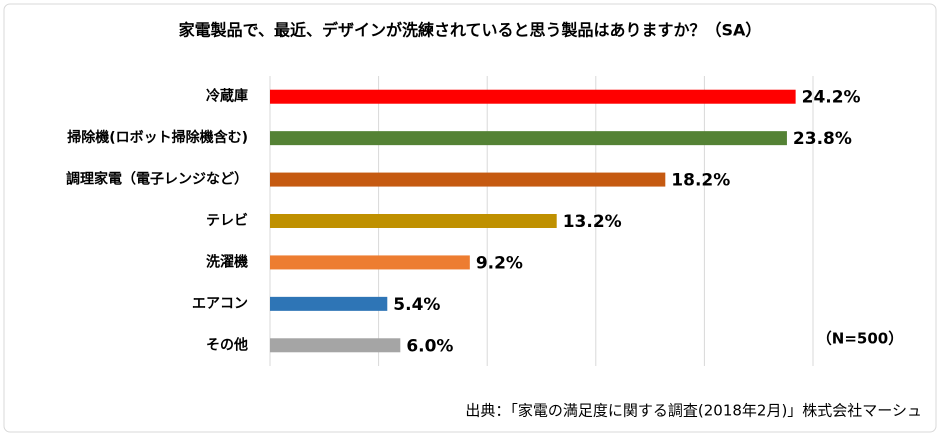 The image size is (940, 440). I want to click on value-label: 24.2%, so click(831, 98).